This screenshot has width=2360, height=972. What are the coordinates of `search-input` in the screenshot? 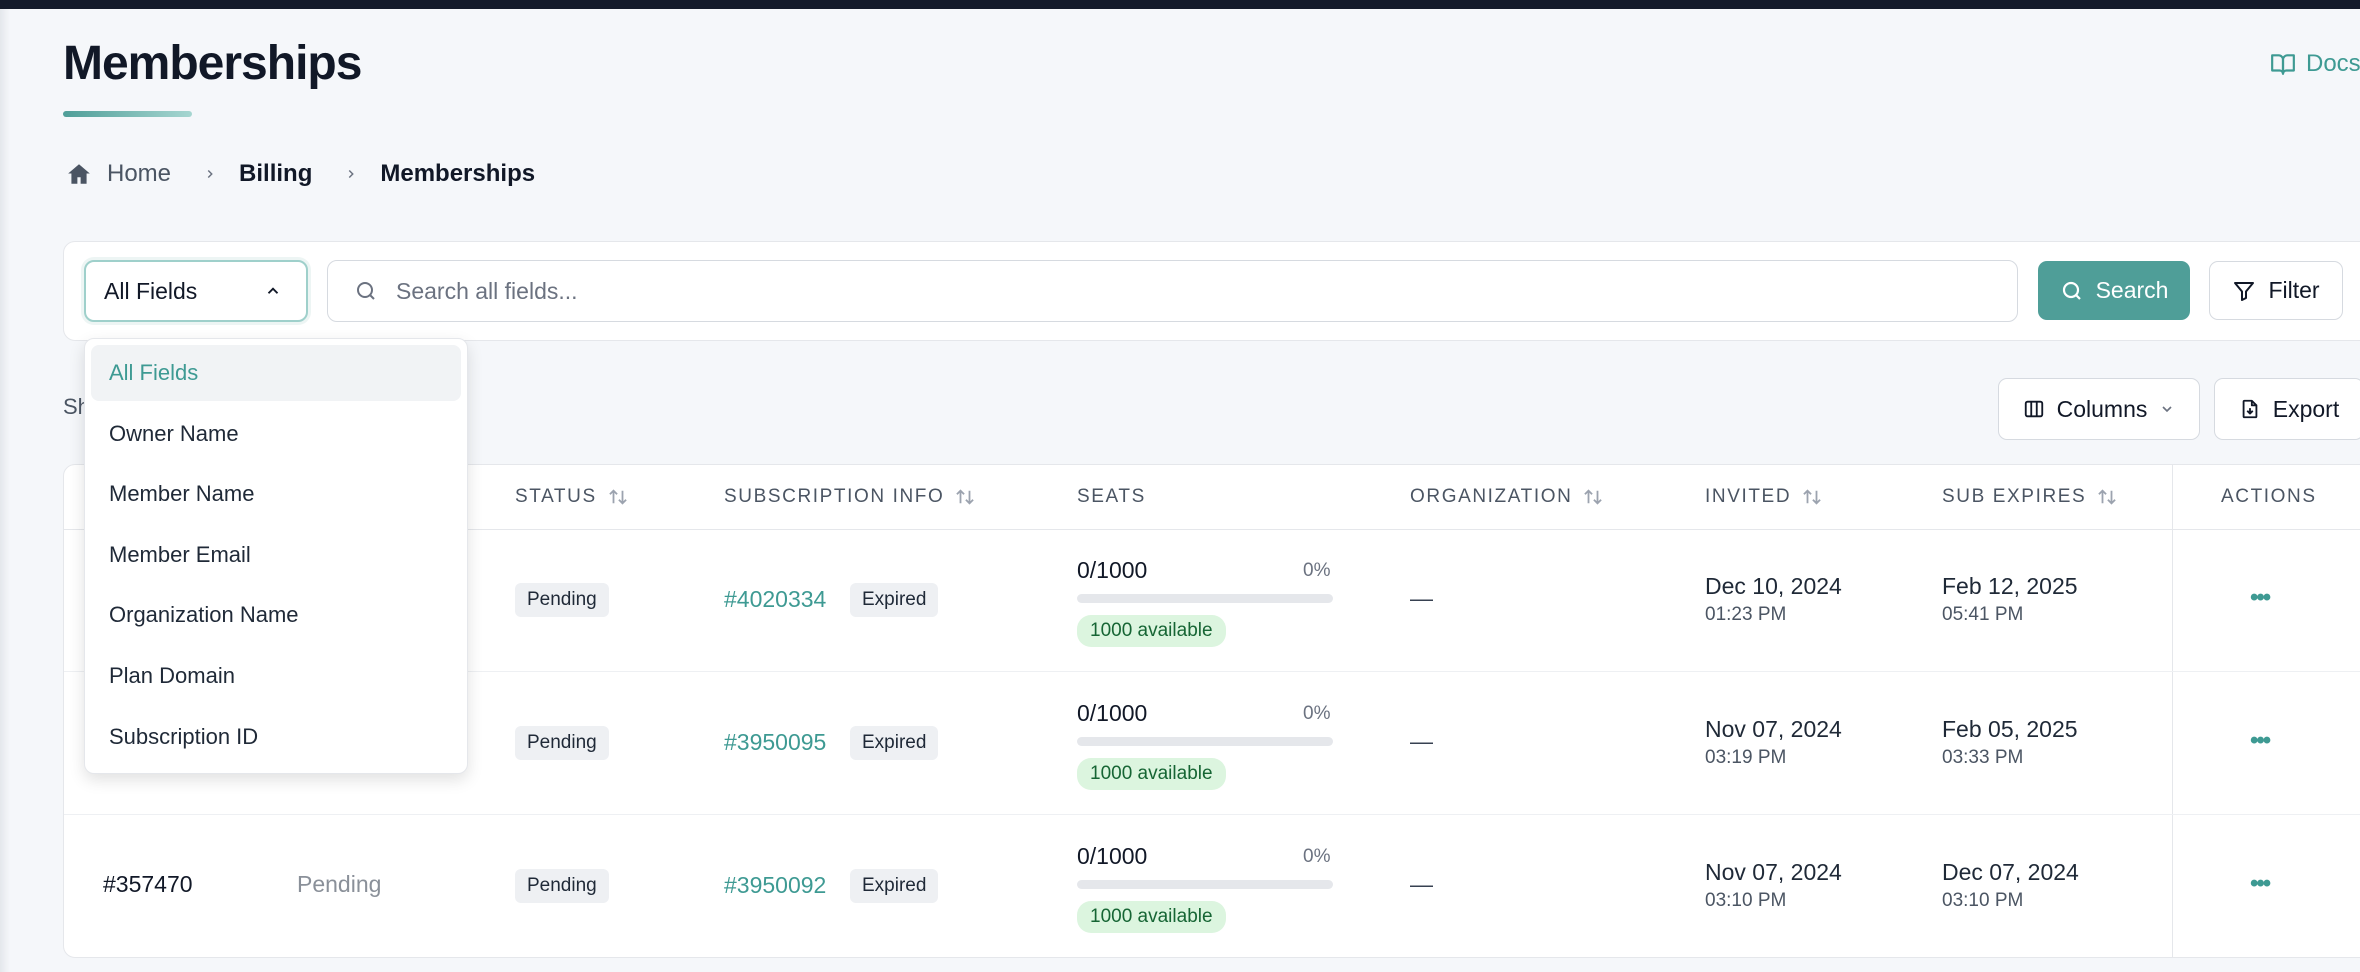 It's located at (1146, 291).